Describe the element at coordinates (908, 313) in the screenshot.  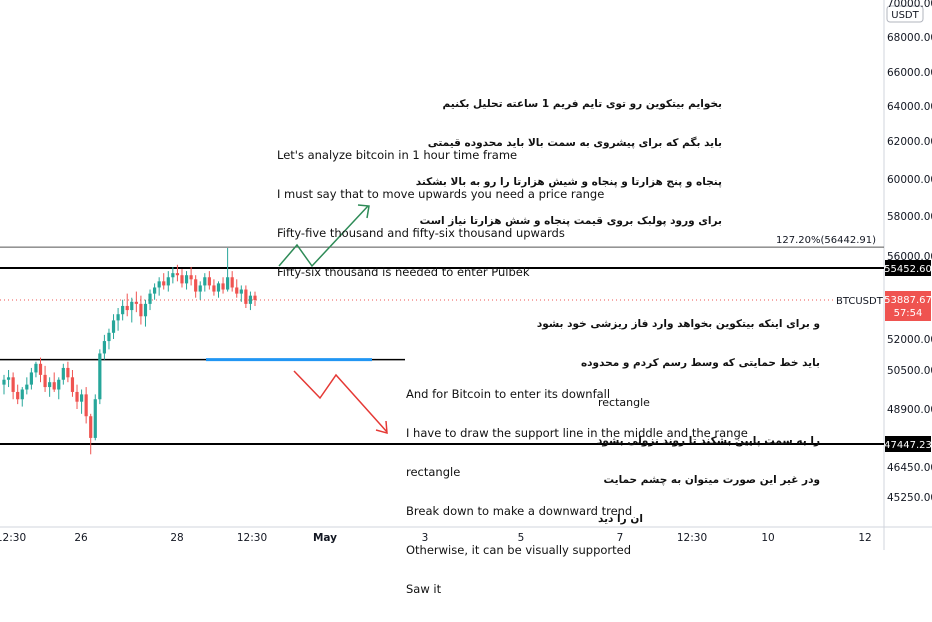
I see `countdown-label: 57:54` at that location.